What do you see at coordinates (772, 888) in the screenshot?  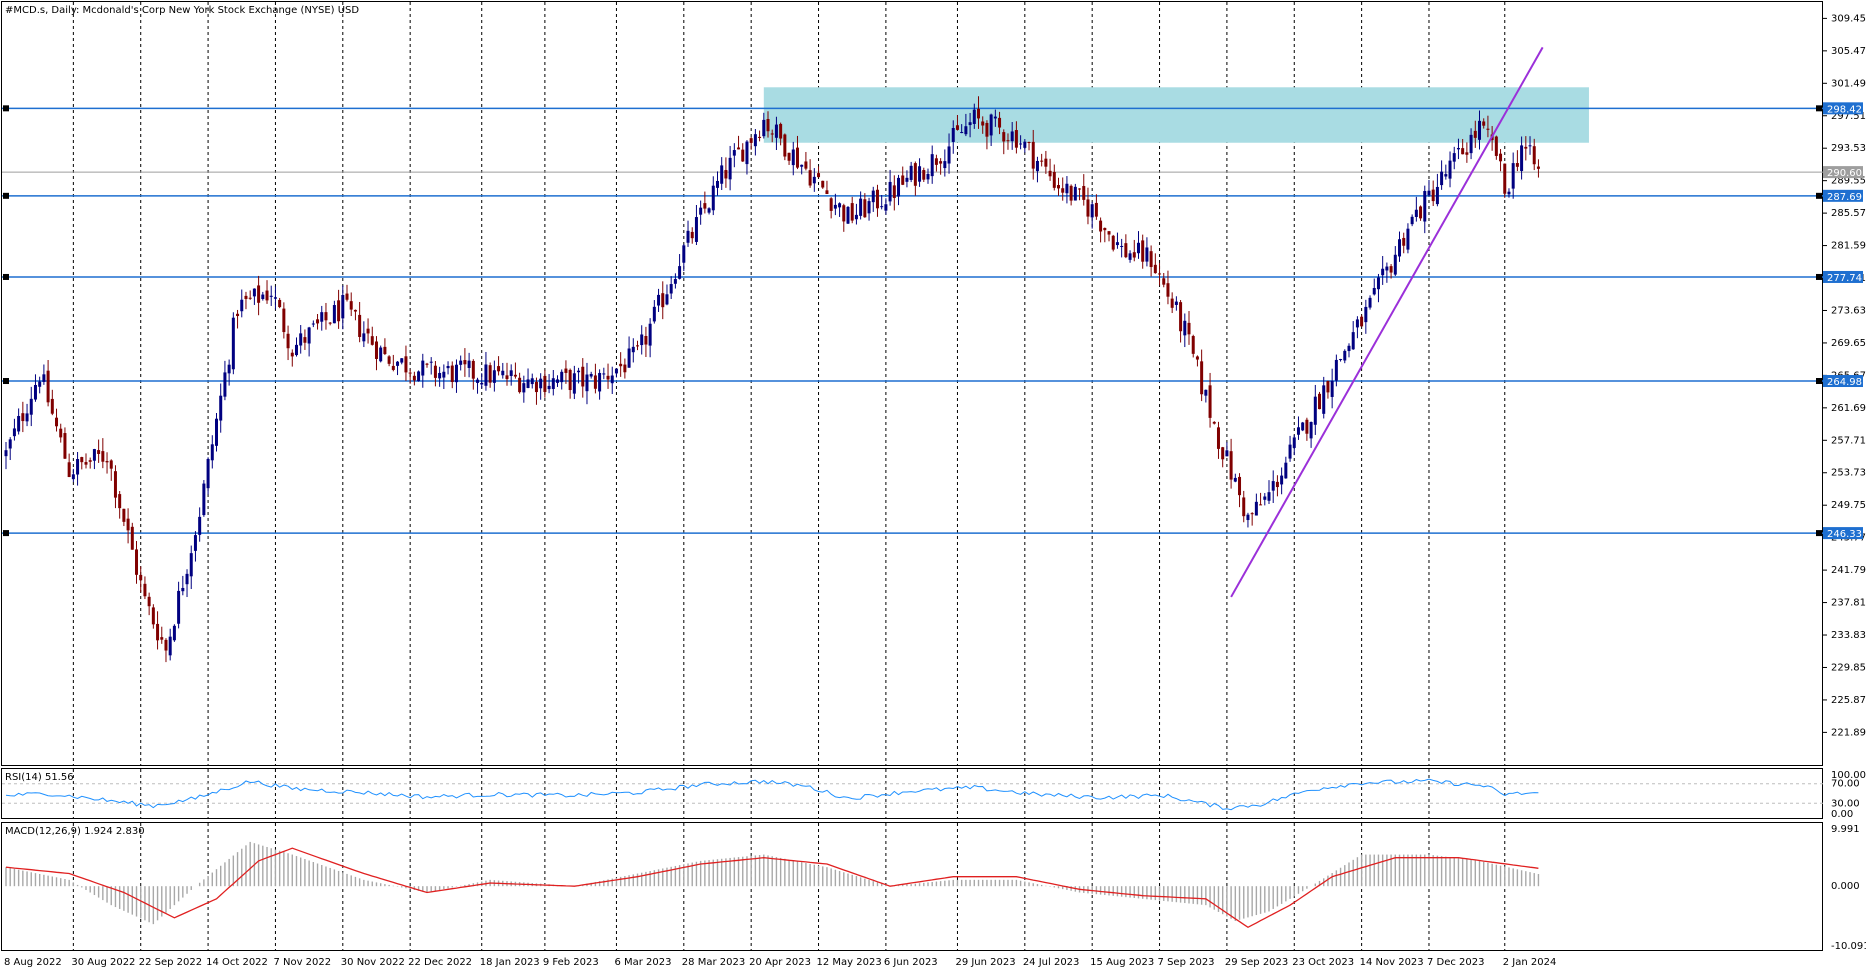 I see `macd-signal-line` at bounding box center [772, 888].